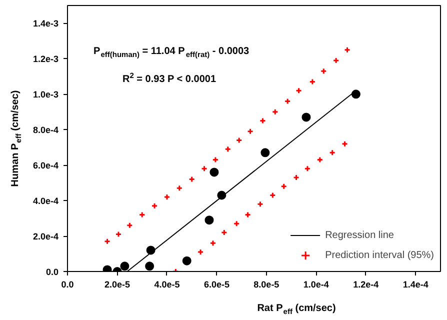  Describe the element at coordinates (67, 285) in the screenshot. I see `x-tick-label: 0.0` at that location.